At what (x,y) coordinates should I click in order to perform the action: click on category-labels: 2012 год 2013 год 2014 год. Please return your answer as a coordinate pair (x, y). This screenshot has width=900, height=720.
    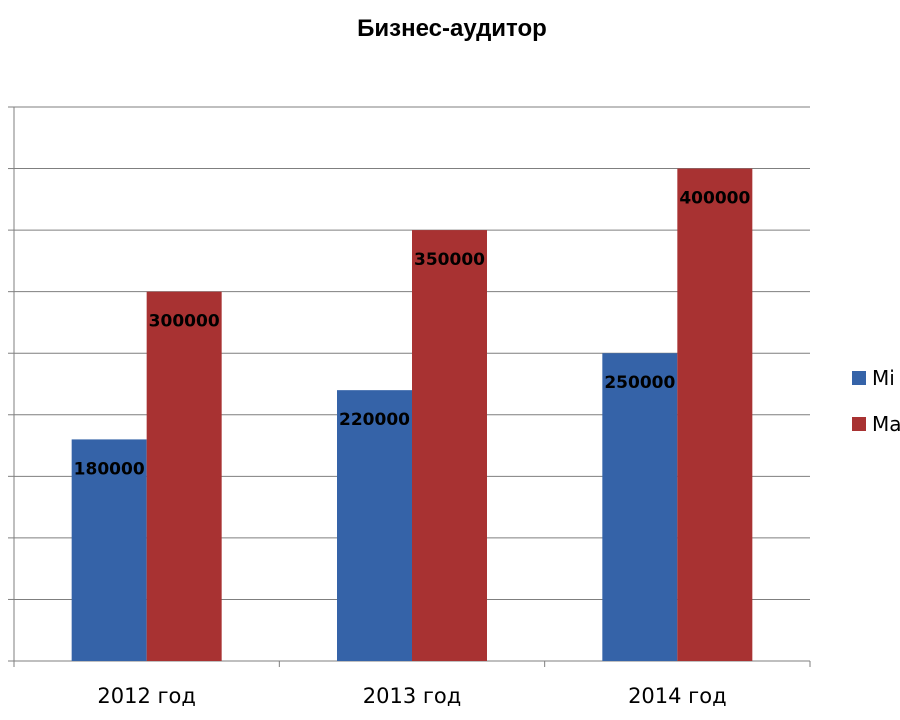
    Looking at the image, I should click on (411, 696).